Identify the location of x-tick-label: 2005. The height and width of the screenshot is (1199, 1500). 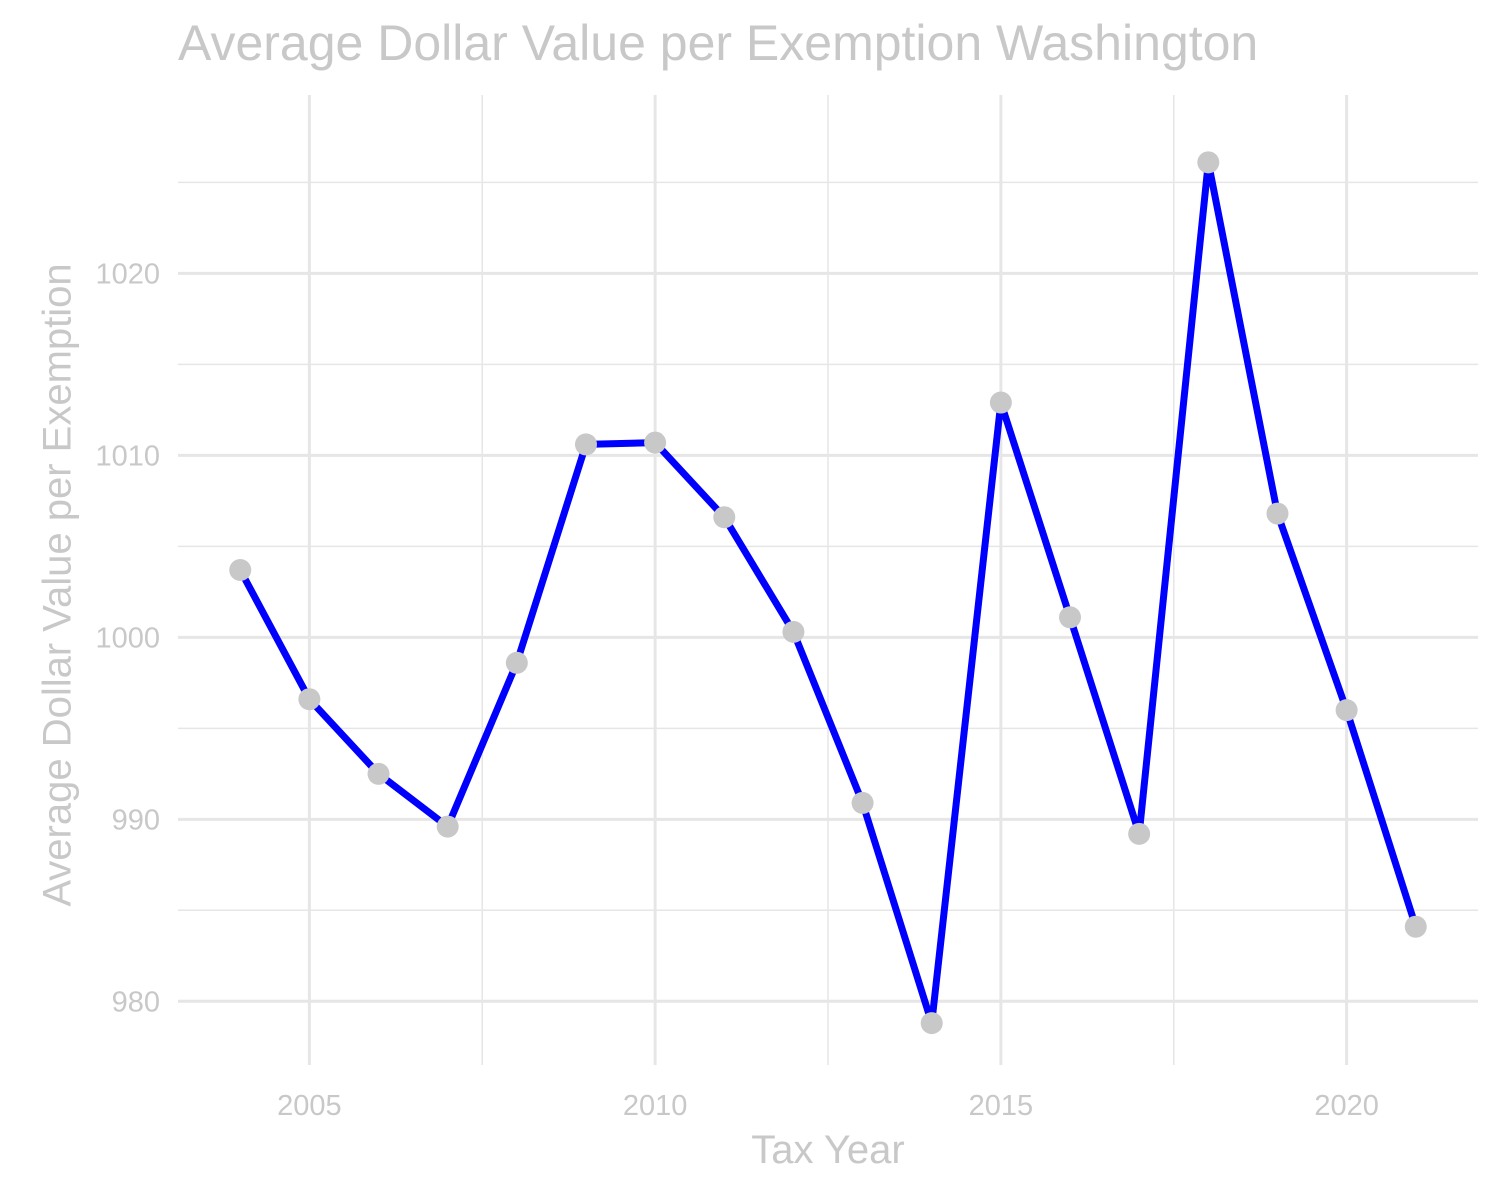
(309, 1106).